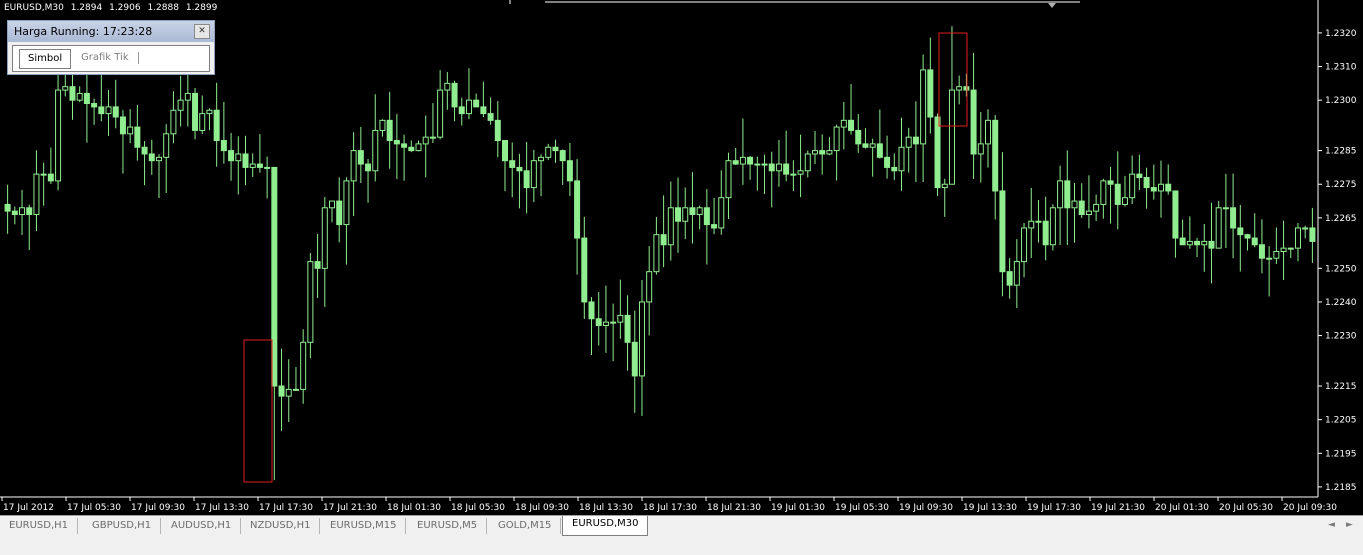 This screenshot has height=555, width=1363. Describe the element at coordinates (202, 31) in the screenshot. I see `close-icon: ✕` at that location.